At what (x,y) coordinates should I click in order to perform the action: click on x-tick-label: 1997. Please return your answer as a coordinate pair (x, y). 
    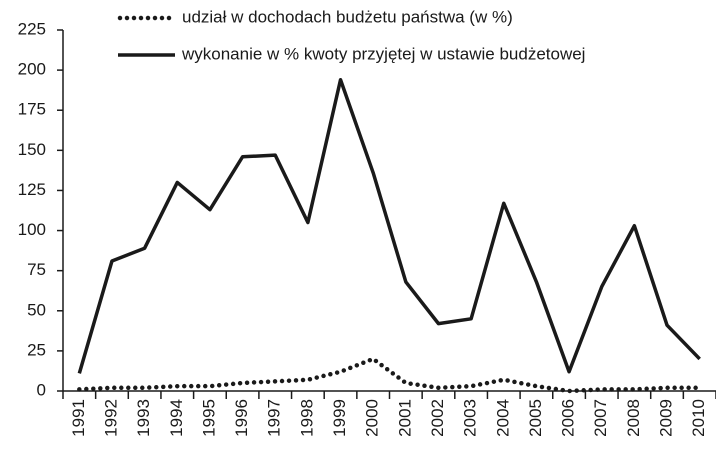
    Looking at the image, I should click on (274, 418).